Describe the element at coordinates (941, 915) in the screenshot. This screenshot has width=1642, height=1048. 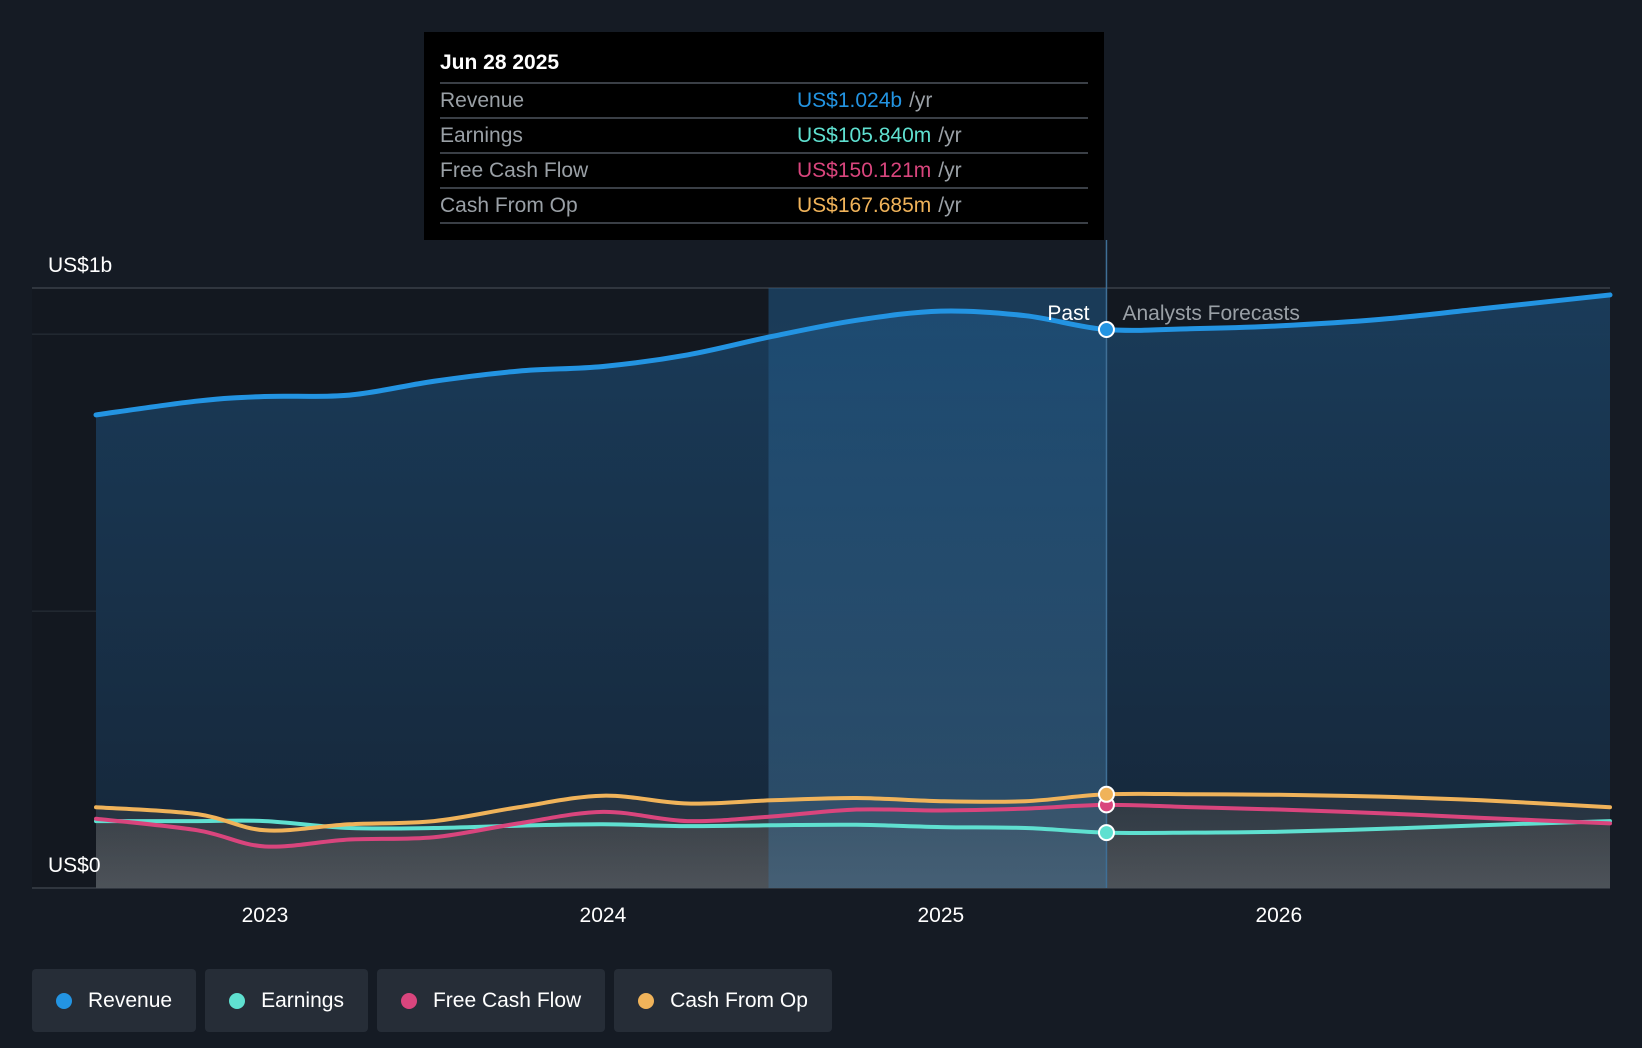
I see `x-tick-label: 2025` at that location.